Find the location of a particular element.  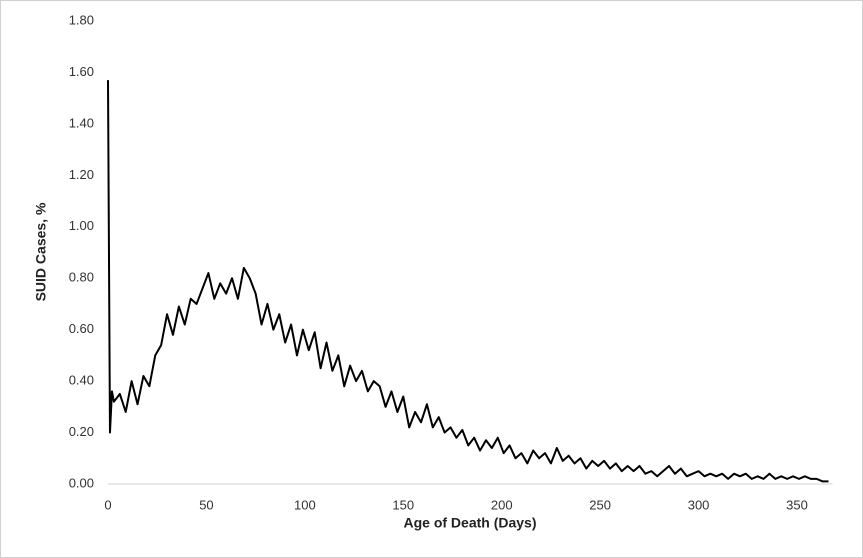

y-tick-label: 1.00 is located at coordinates (81, 225).